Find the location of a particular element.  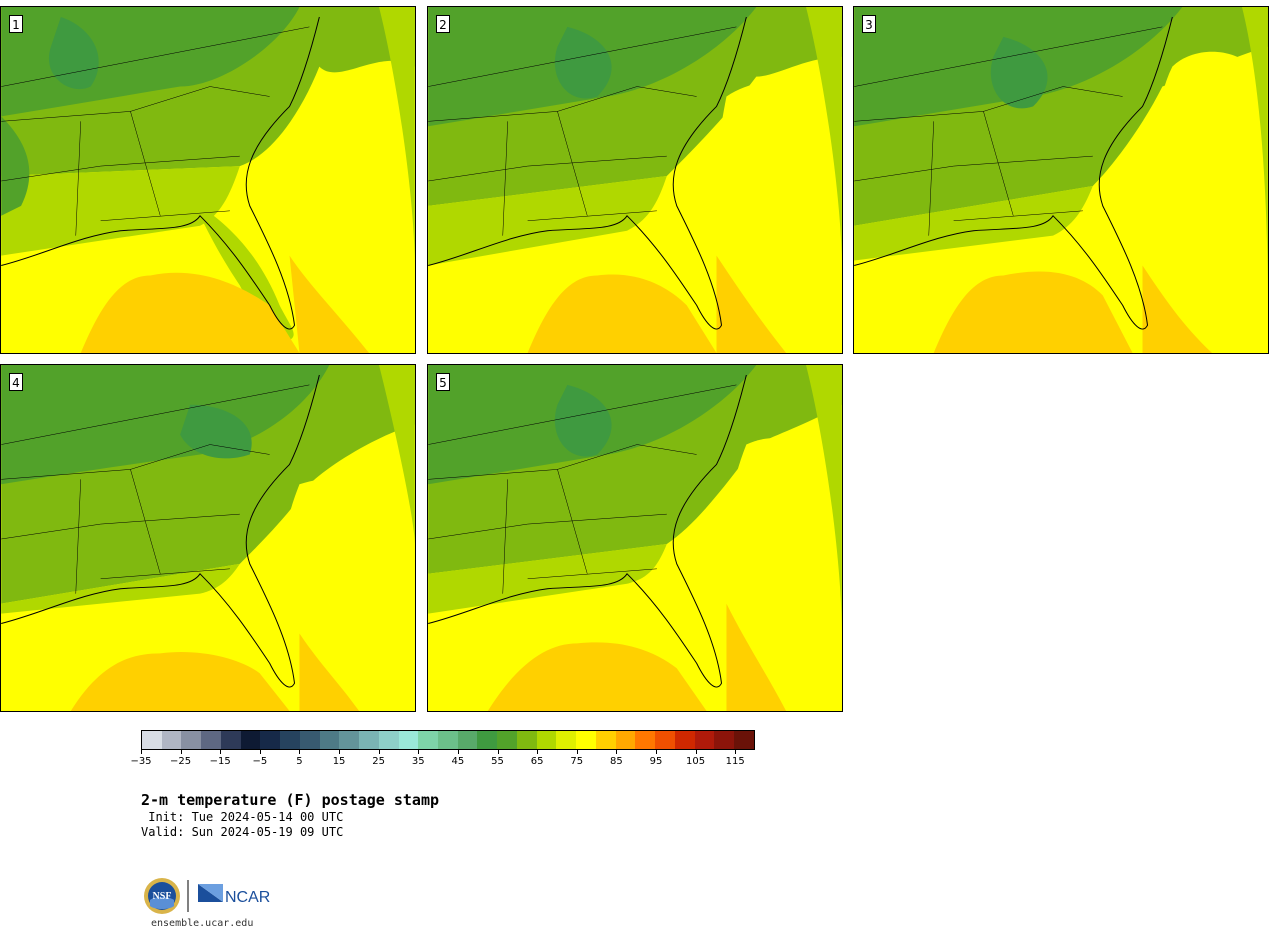

panel-label: 5 is located at coordinates (443, 382).